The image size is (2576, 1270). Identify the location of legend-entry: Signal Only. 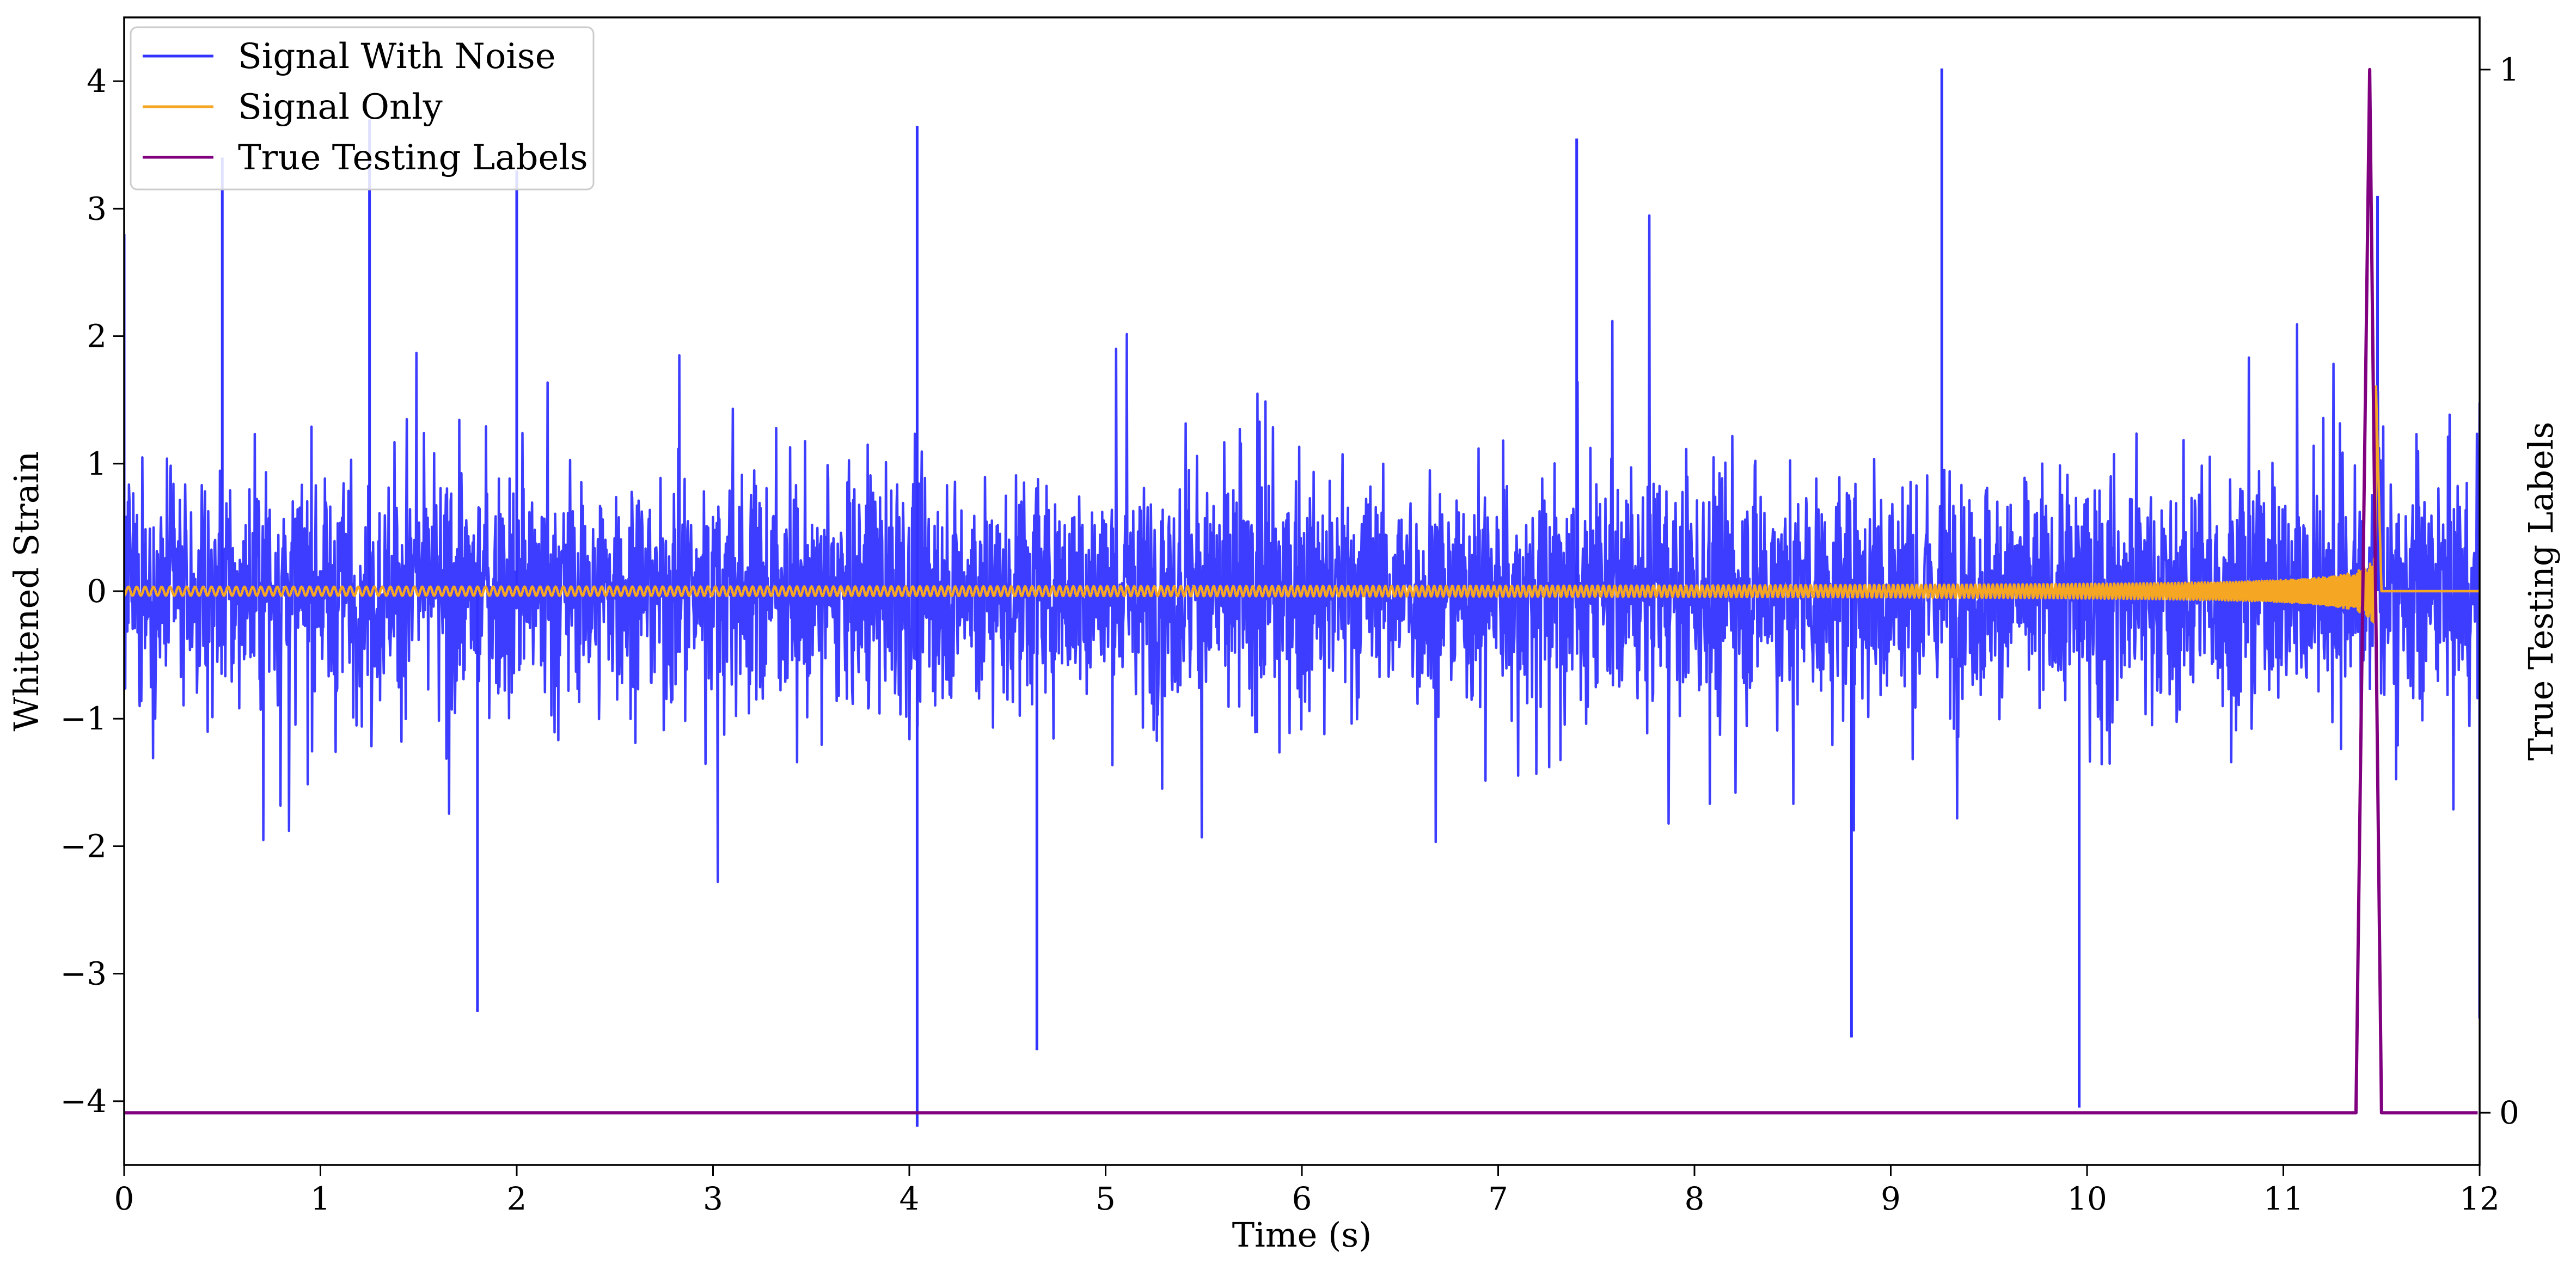
(293, 107).